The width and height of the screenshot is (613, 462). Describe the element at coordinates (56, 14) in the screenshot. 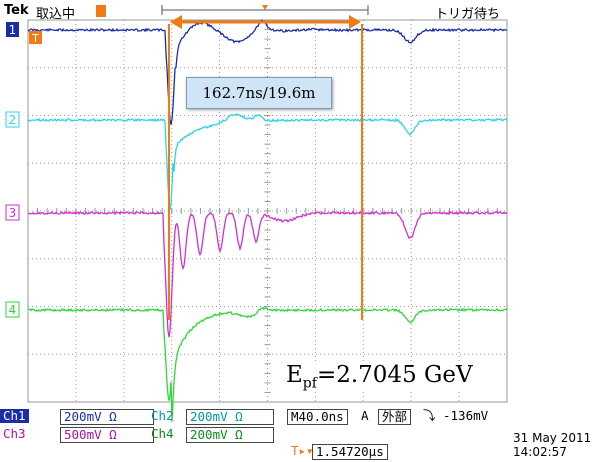

I see `acquisition-status: 取込中` at that location.